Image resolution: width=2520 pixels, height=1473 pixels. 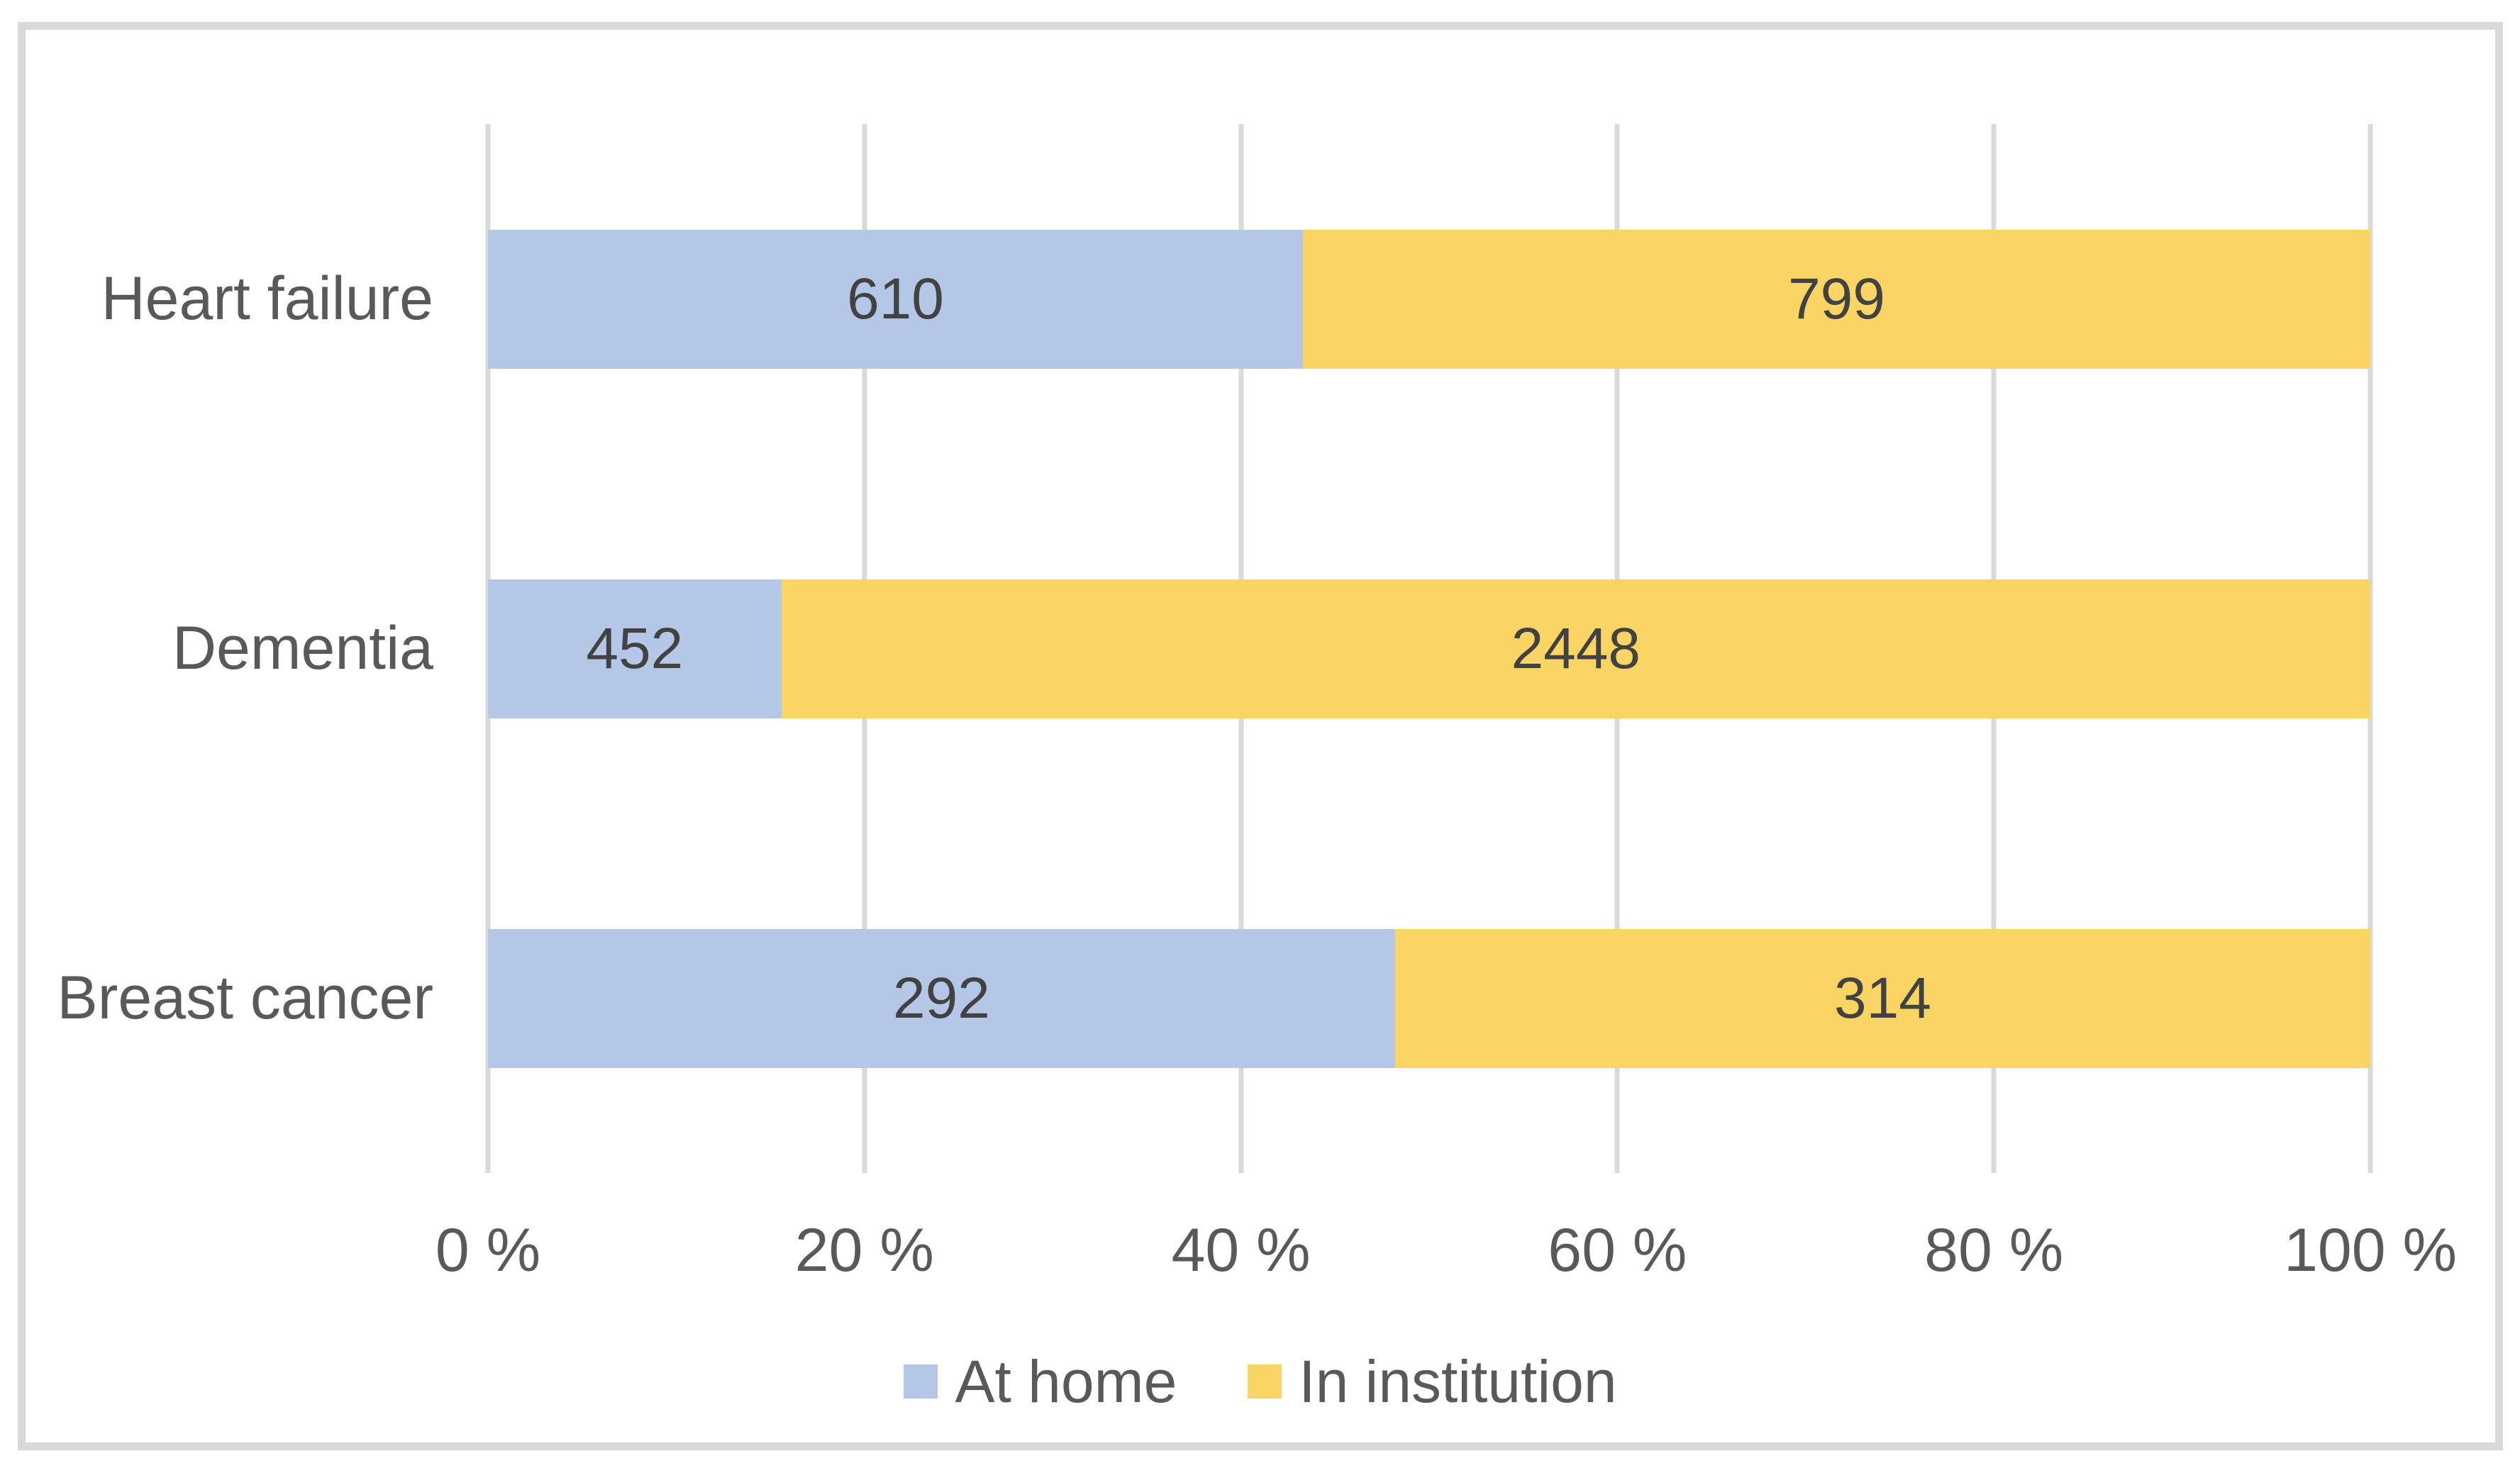 I want to click on x-tick-label: 20 %, so click(x=864, y=1250).